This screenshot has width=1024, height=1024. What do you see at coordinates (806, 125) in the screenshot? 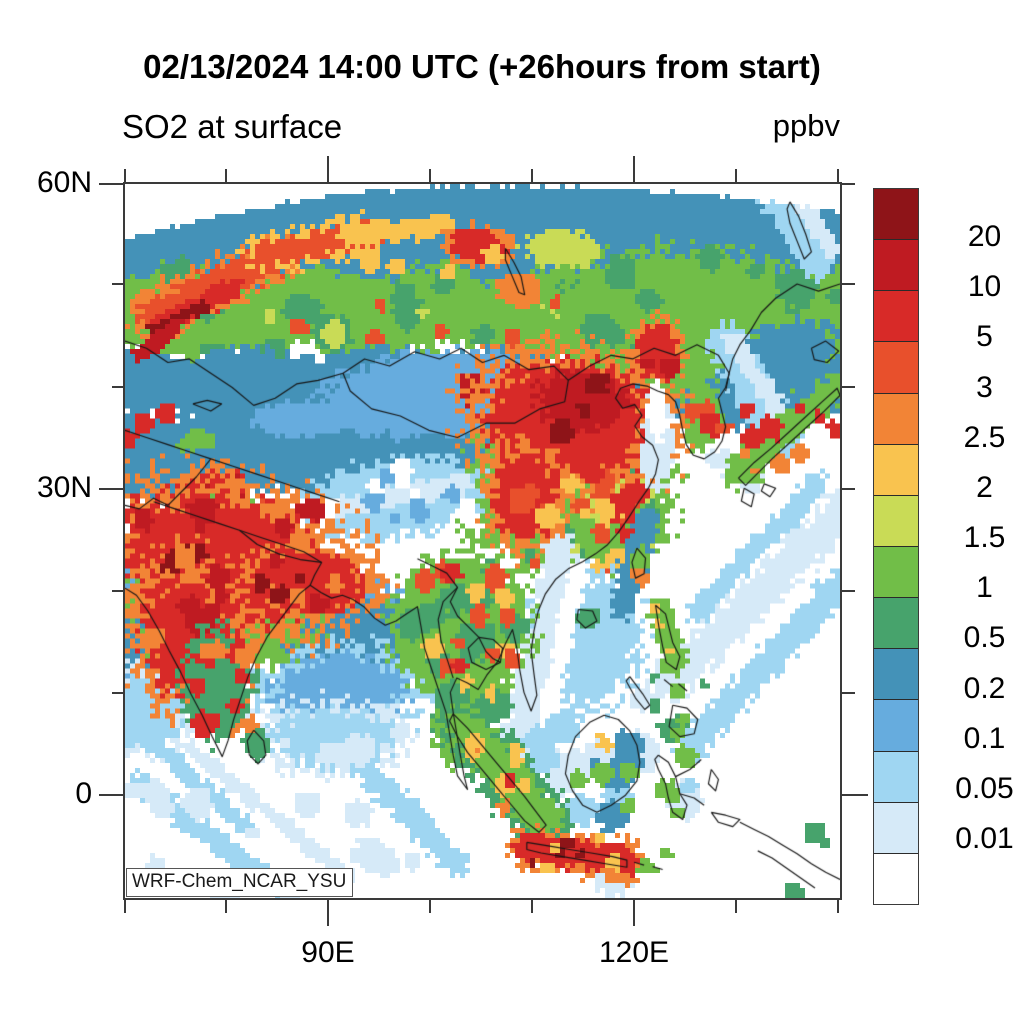
I see `units-label: ppbv` at bounding box center [806, 125].